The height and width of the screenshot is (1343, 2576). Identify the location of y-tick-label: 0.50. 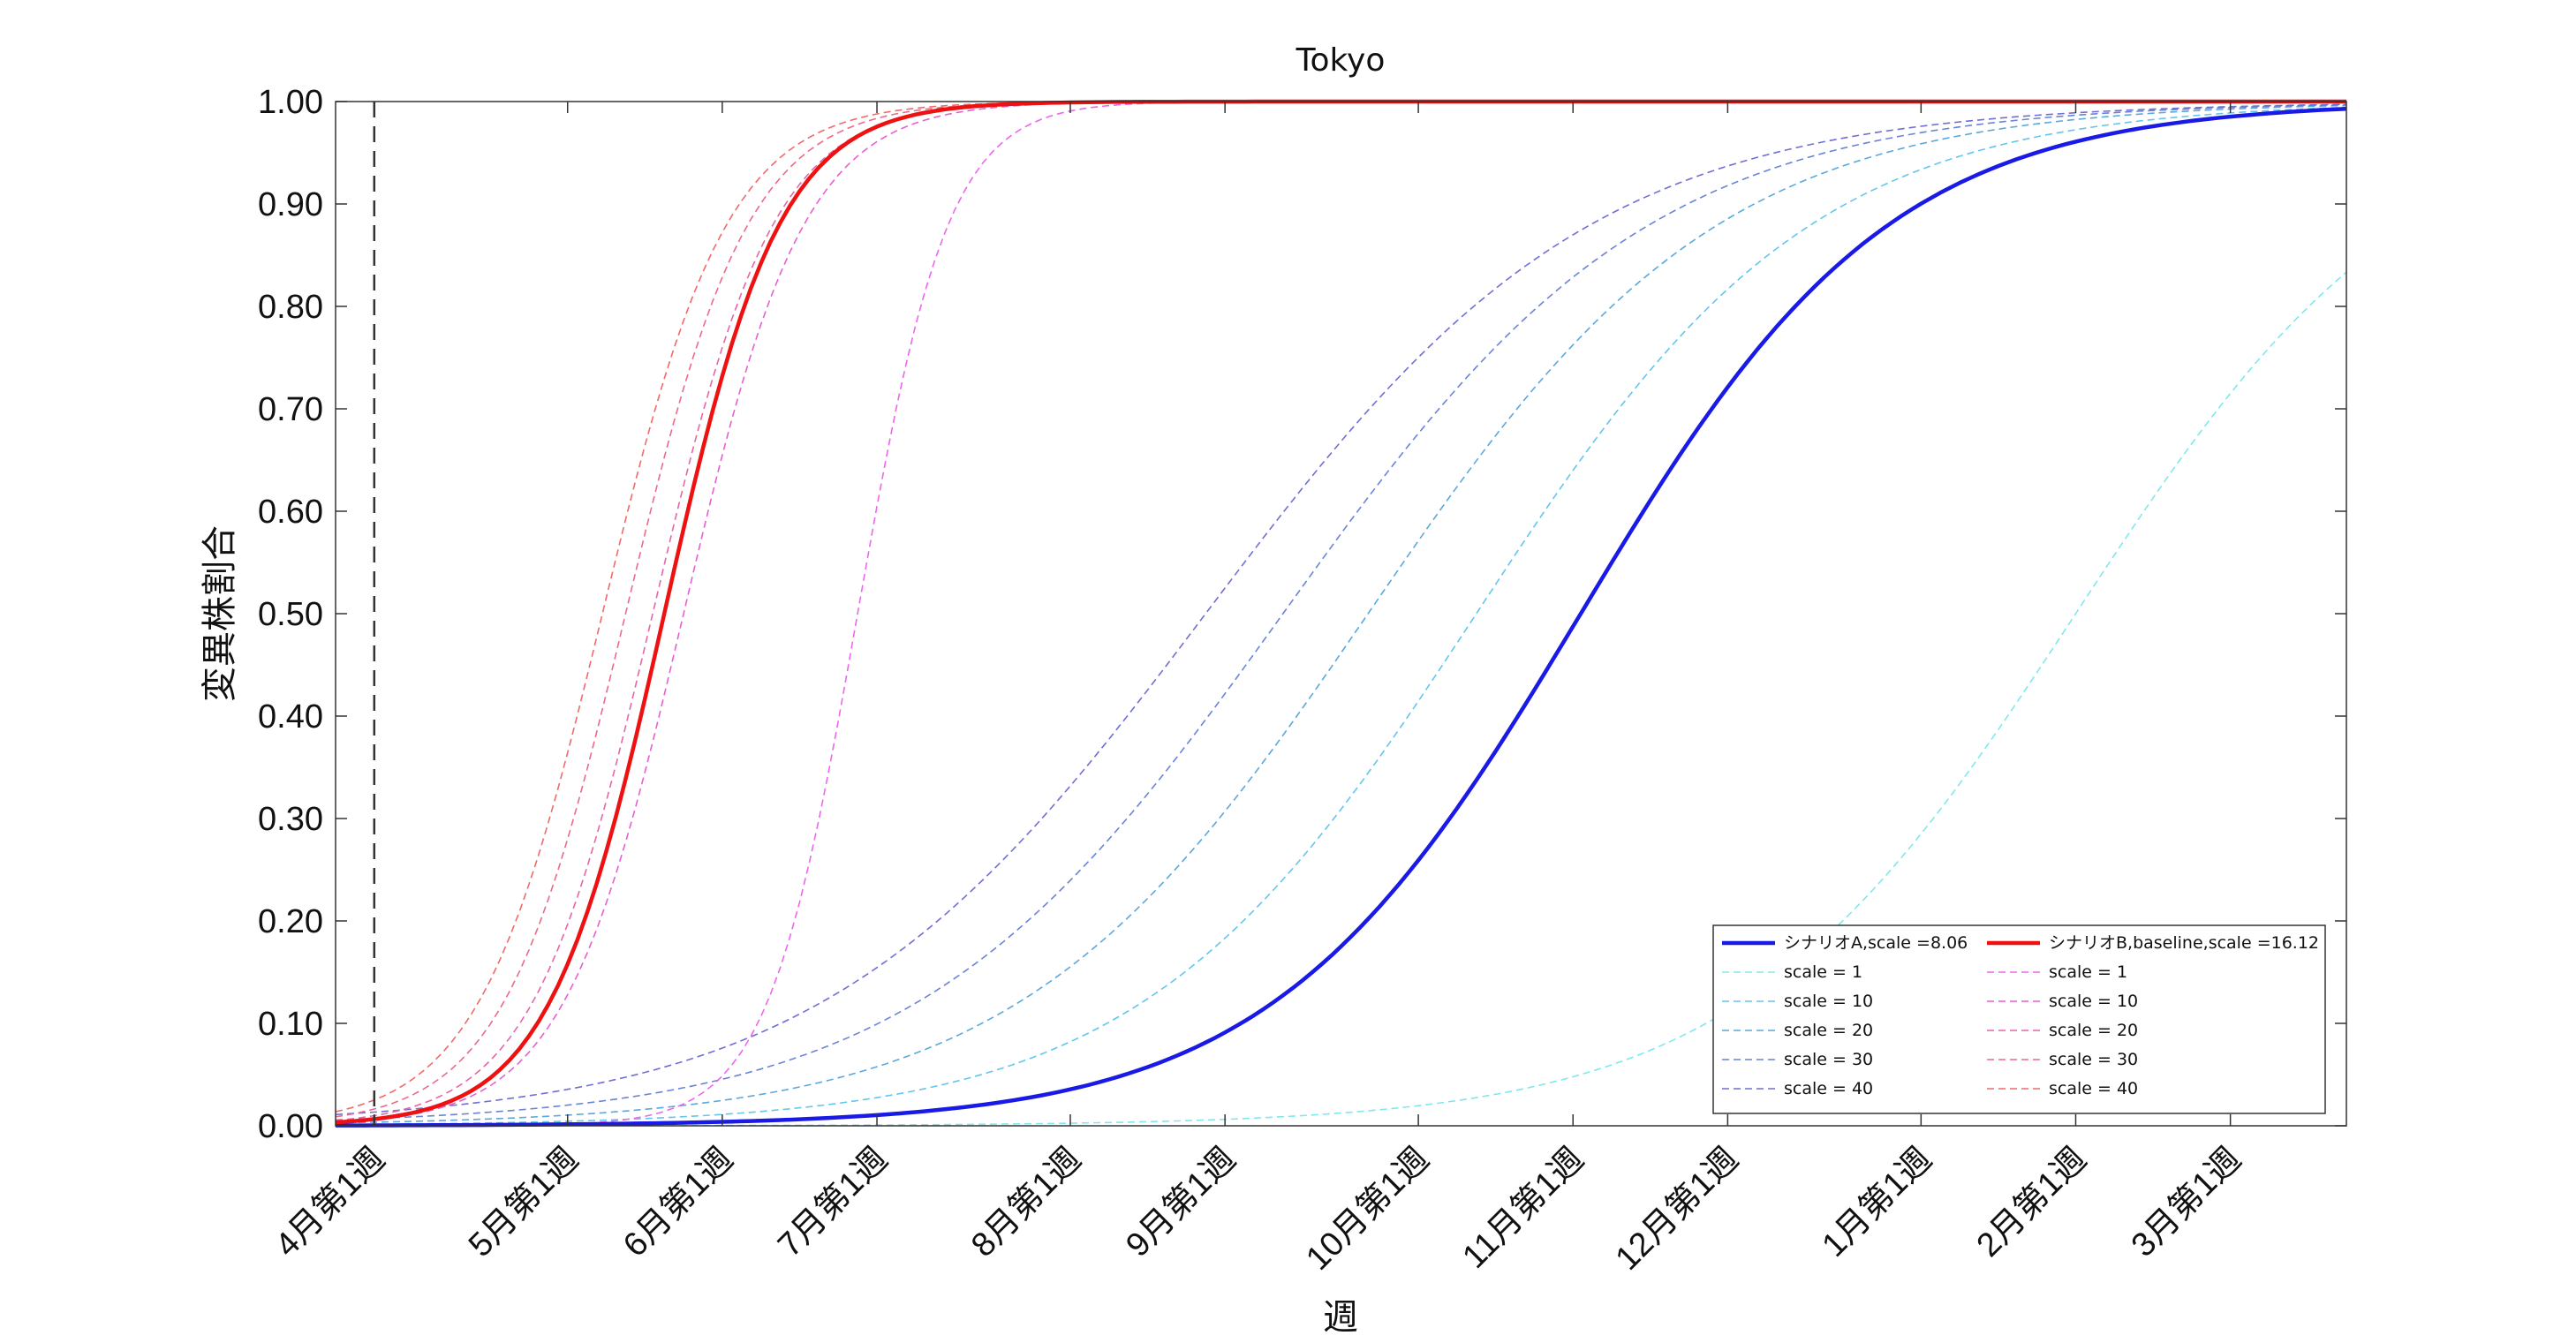
(290, 614).